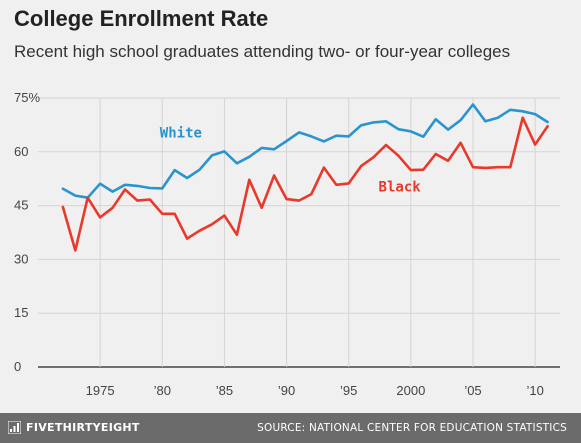 The height and width of the screenshot is (443, 581). I want to click on x-tick-label: ’90, so click(286, 390).